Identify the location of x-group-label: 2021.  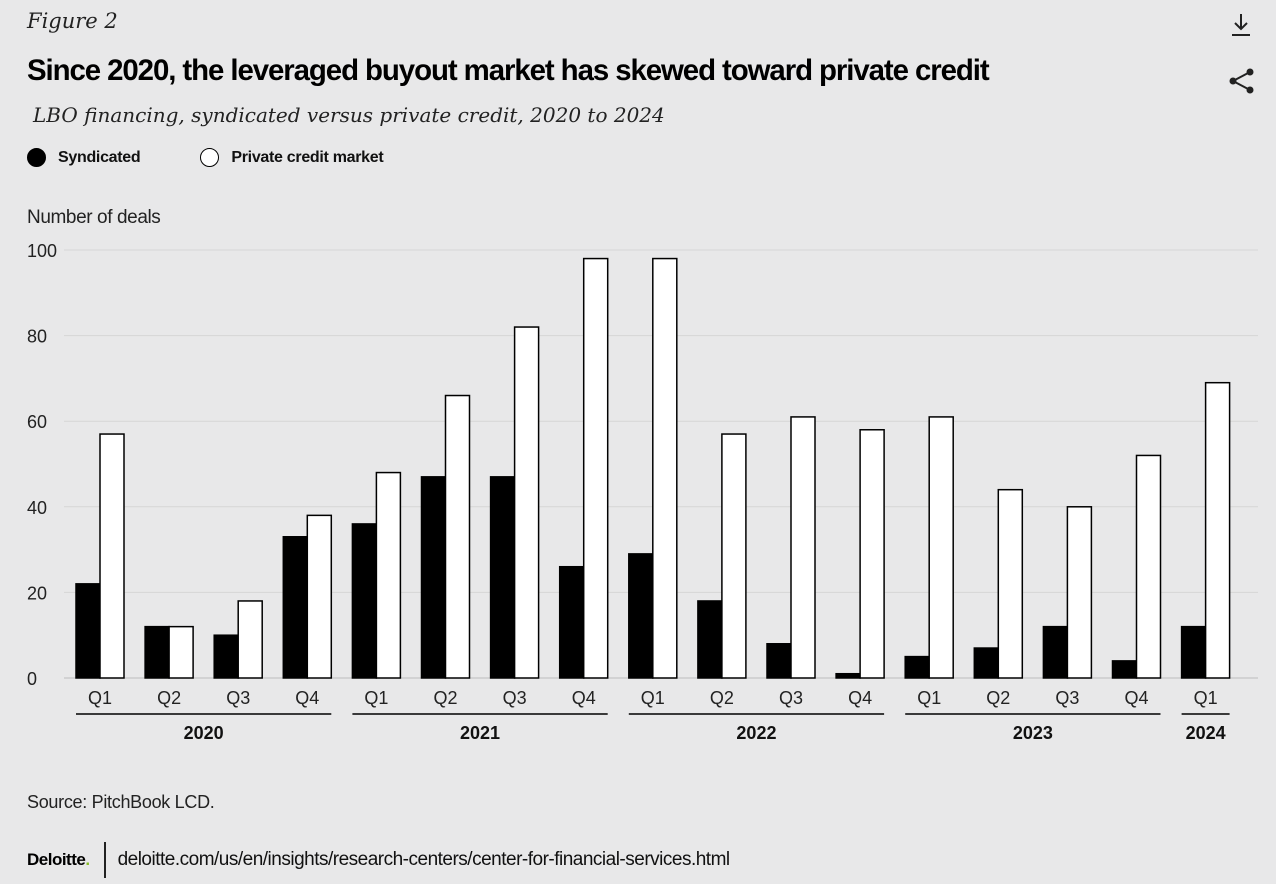
(480, 733).